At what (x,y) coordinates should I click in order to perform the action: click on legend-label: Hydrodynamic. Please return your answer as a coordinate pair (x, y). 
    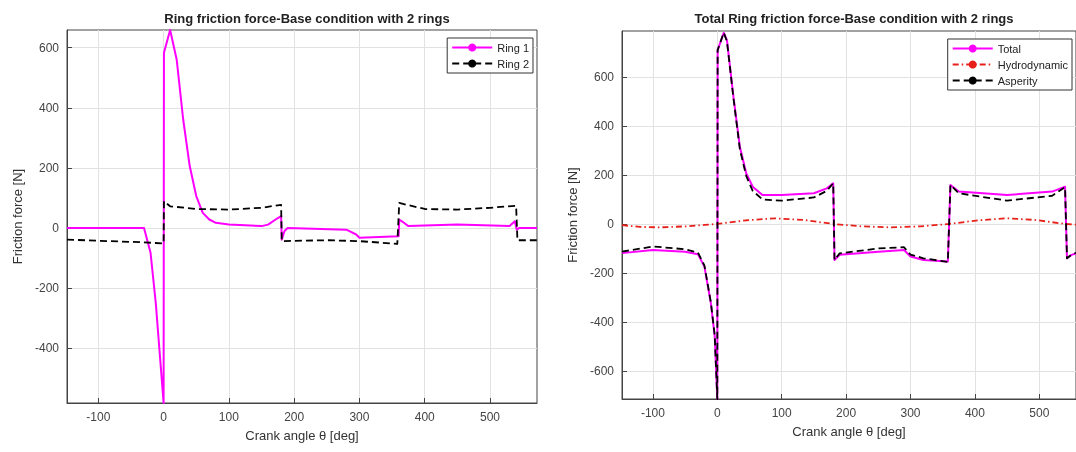
    Looking at the image, I should click on (1033, 64).